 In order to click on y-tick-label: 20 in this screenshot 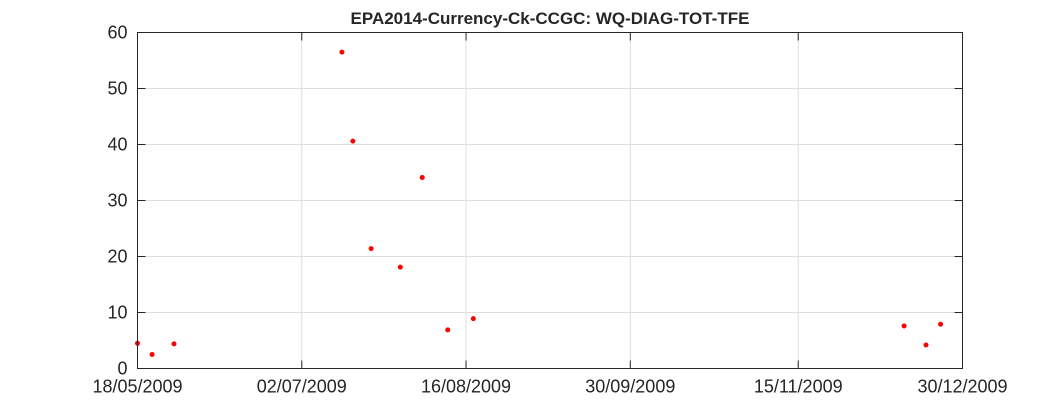, I will do `click(117, 257)`.